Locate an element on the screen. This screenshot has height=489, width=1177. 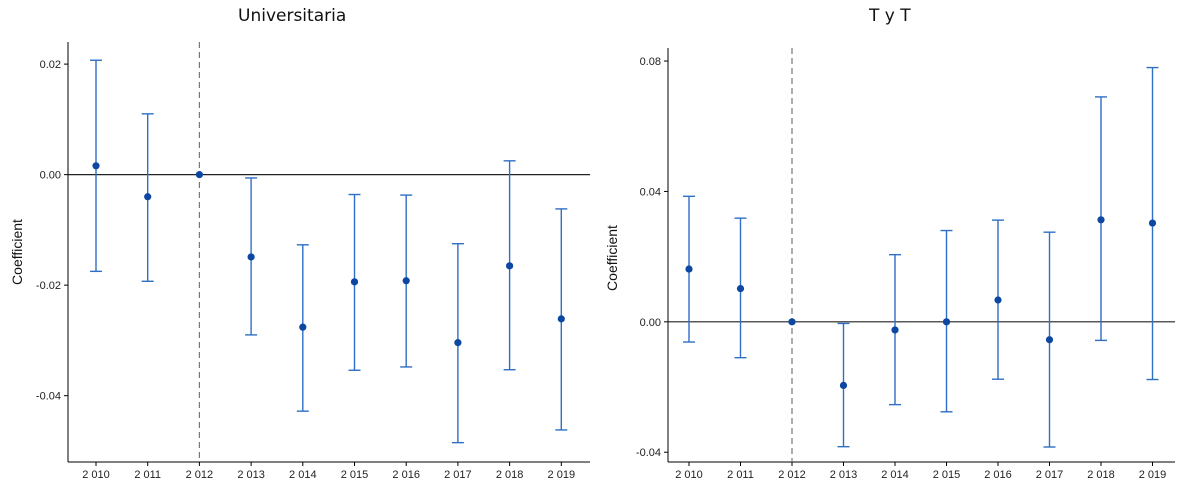
tyt-x-tick-label: 2 019 is located at coordinates (1153, 475).